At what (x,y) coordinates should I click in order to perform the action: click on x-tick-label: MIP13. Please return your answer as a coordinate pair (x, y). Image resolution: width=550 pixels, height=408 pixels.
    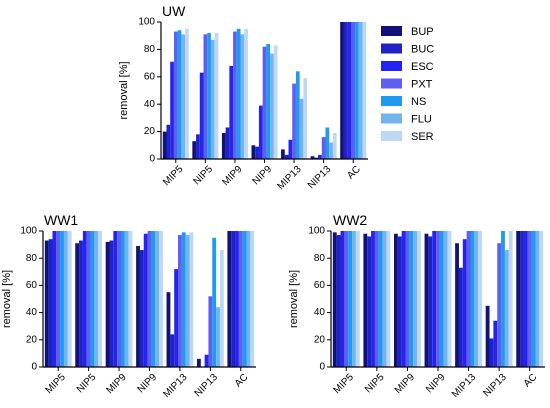
    Looking at the image, I should click on (175, 386).